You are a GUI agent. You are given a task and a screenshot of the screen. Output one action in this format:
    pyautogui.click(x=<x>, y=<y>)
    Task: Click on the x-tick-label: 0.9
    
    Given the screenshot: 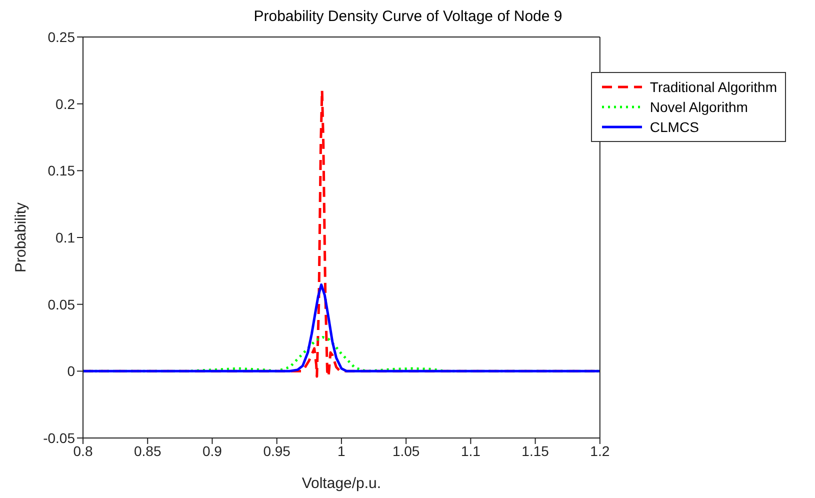 What is the action you would take?
    pyautogui.click(x=212, y=450)
    